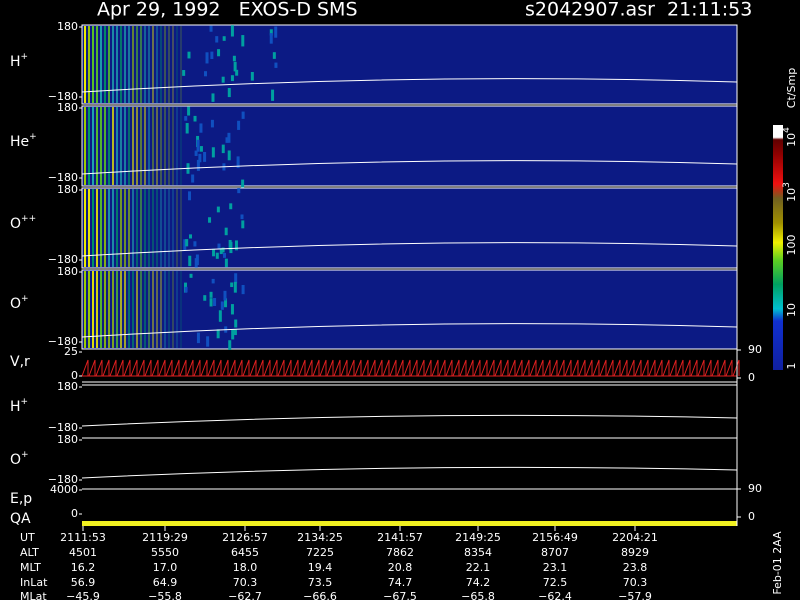  What do you see at coordinates (245, 537) in the screenshot?
I see `row-value: 2126:57` at bounding box center [245, 537].